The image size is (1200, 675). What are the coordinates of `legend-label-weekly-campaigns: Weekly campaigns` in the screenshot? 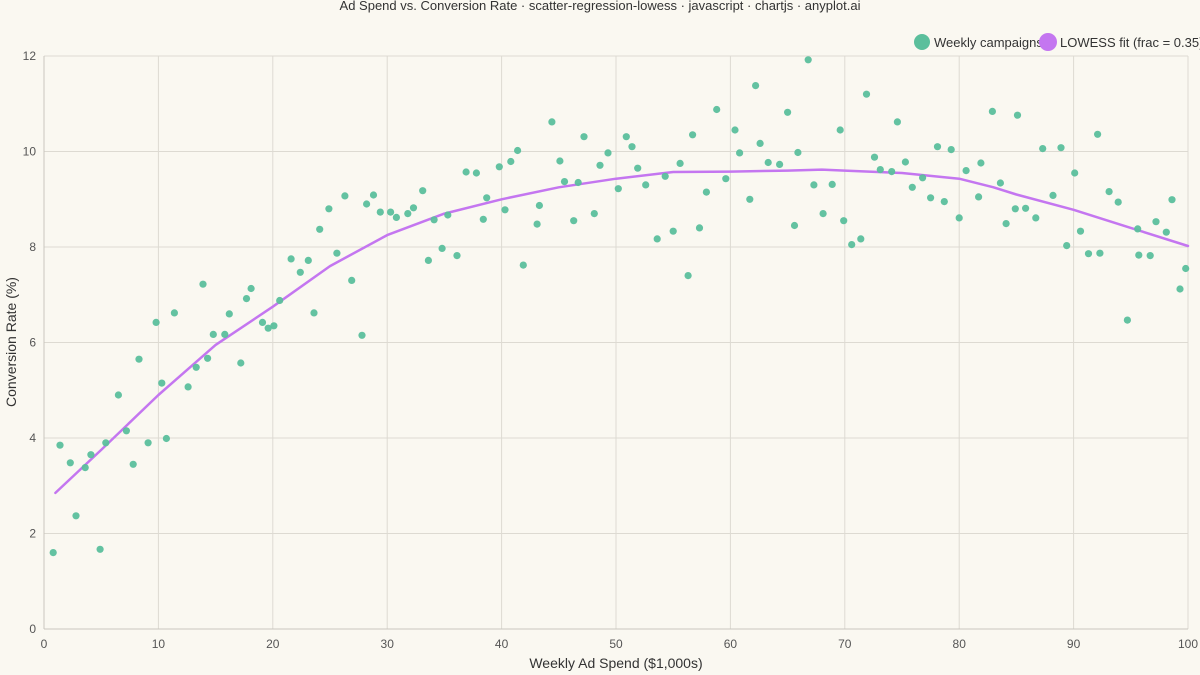 It's located at (988, 42).